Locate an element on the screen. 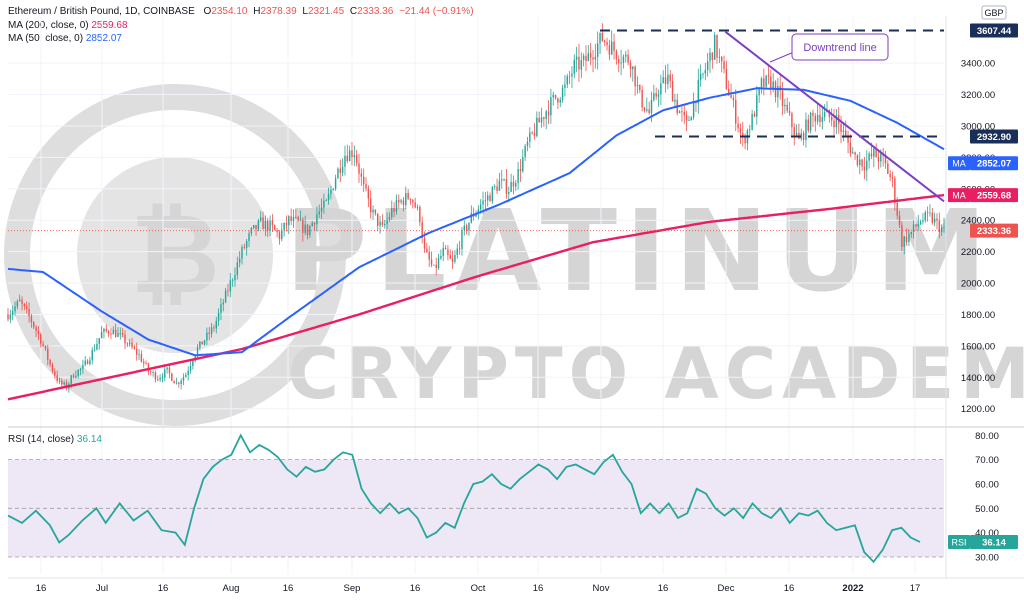 This screenshot has width=1024, height=600. symbol-title: Ethereum / British Pound, 1D, COINBASE is located at coordinates (101, 11).